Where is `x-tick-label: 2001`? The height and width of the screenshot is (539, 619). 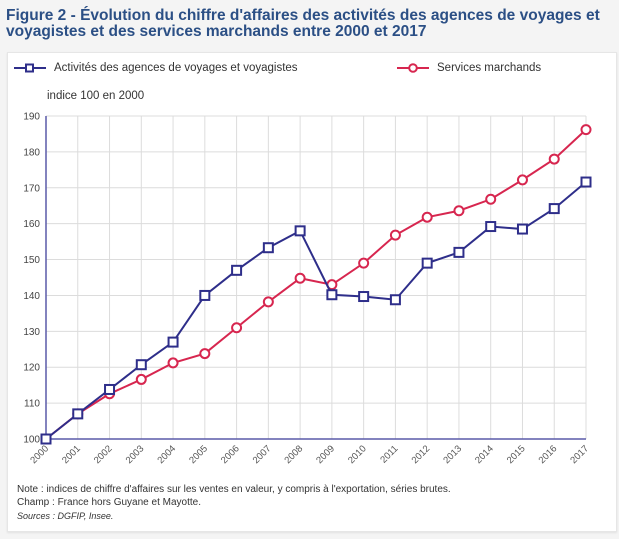
x-tick-label: 2001 is located at coordinates (71, 454).